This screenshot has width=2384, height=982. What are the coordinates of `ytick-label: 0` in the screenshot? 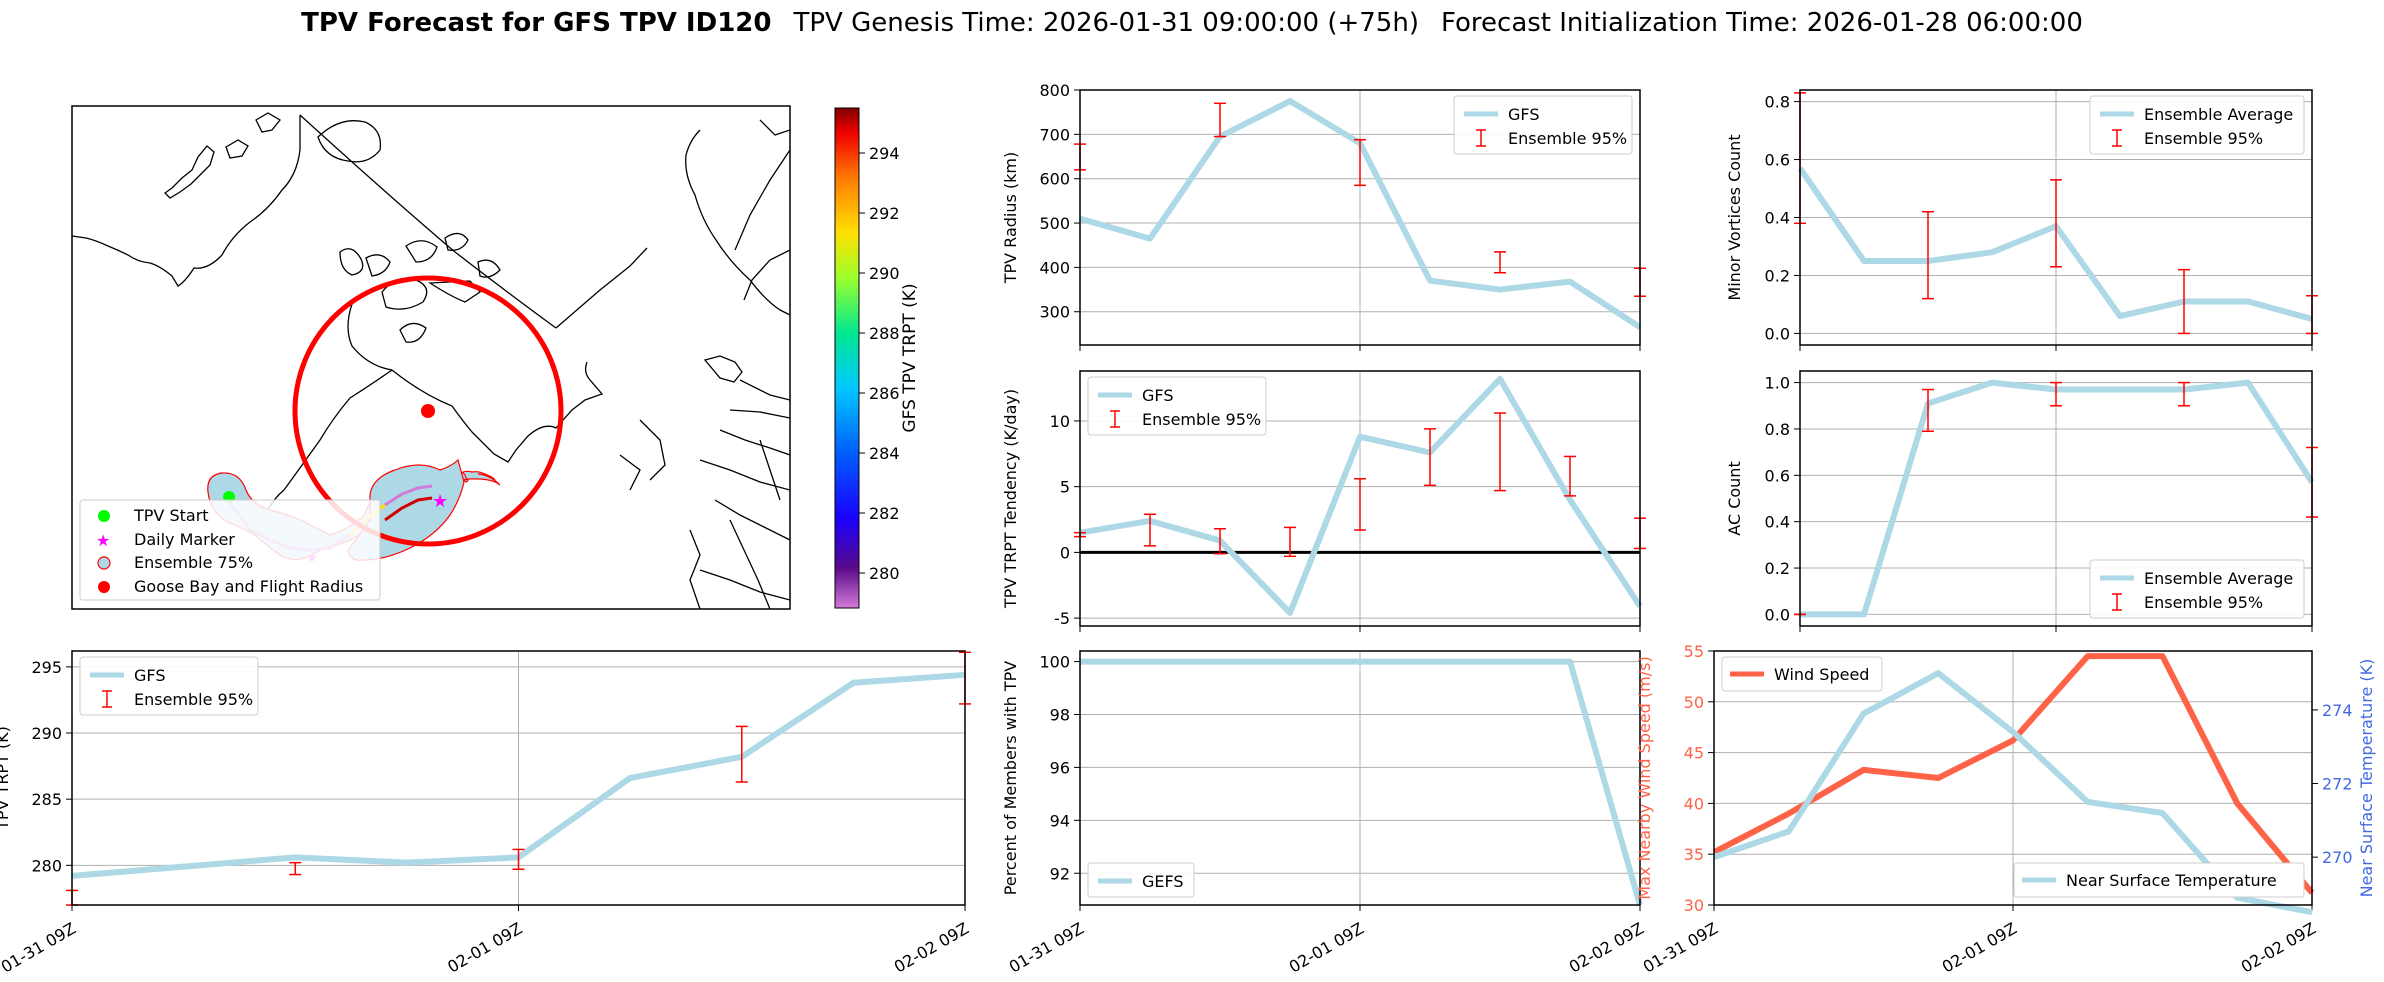 It's located at (1065, 552).